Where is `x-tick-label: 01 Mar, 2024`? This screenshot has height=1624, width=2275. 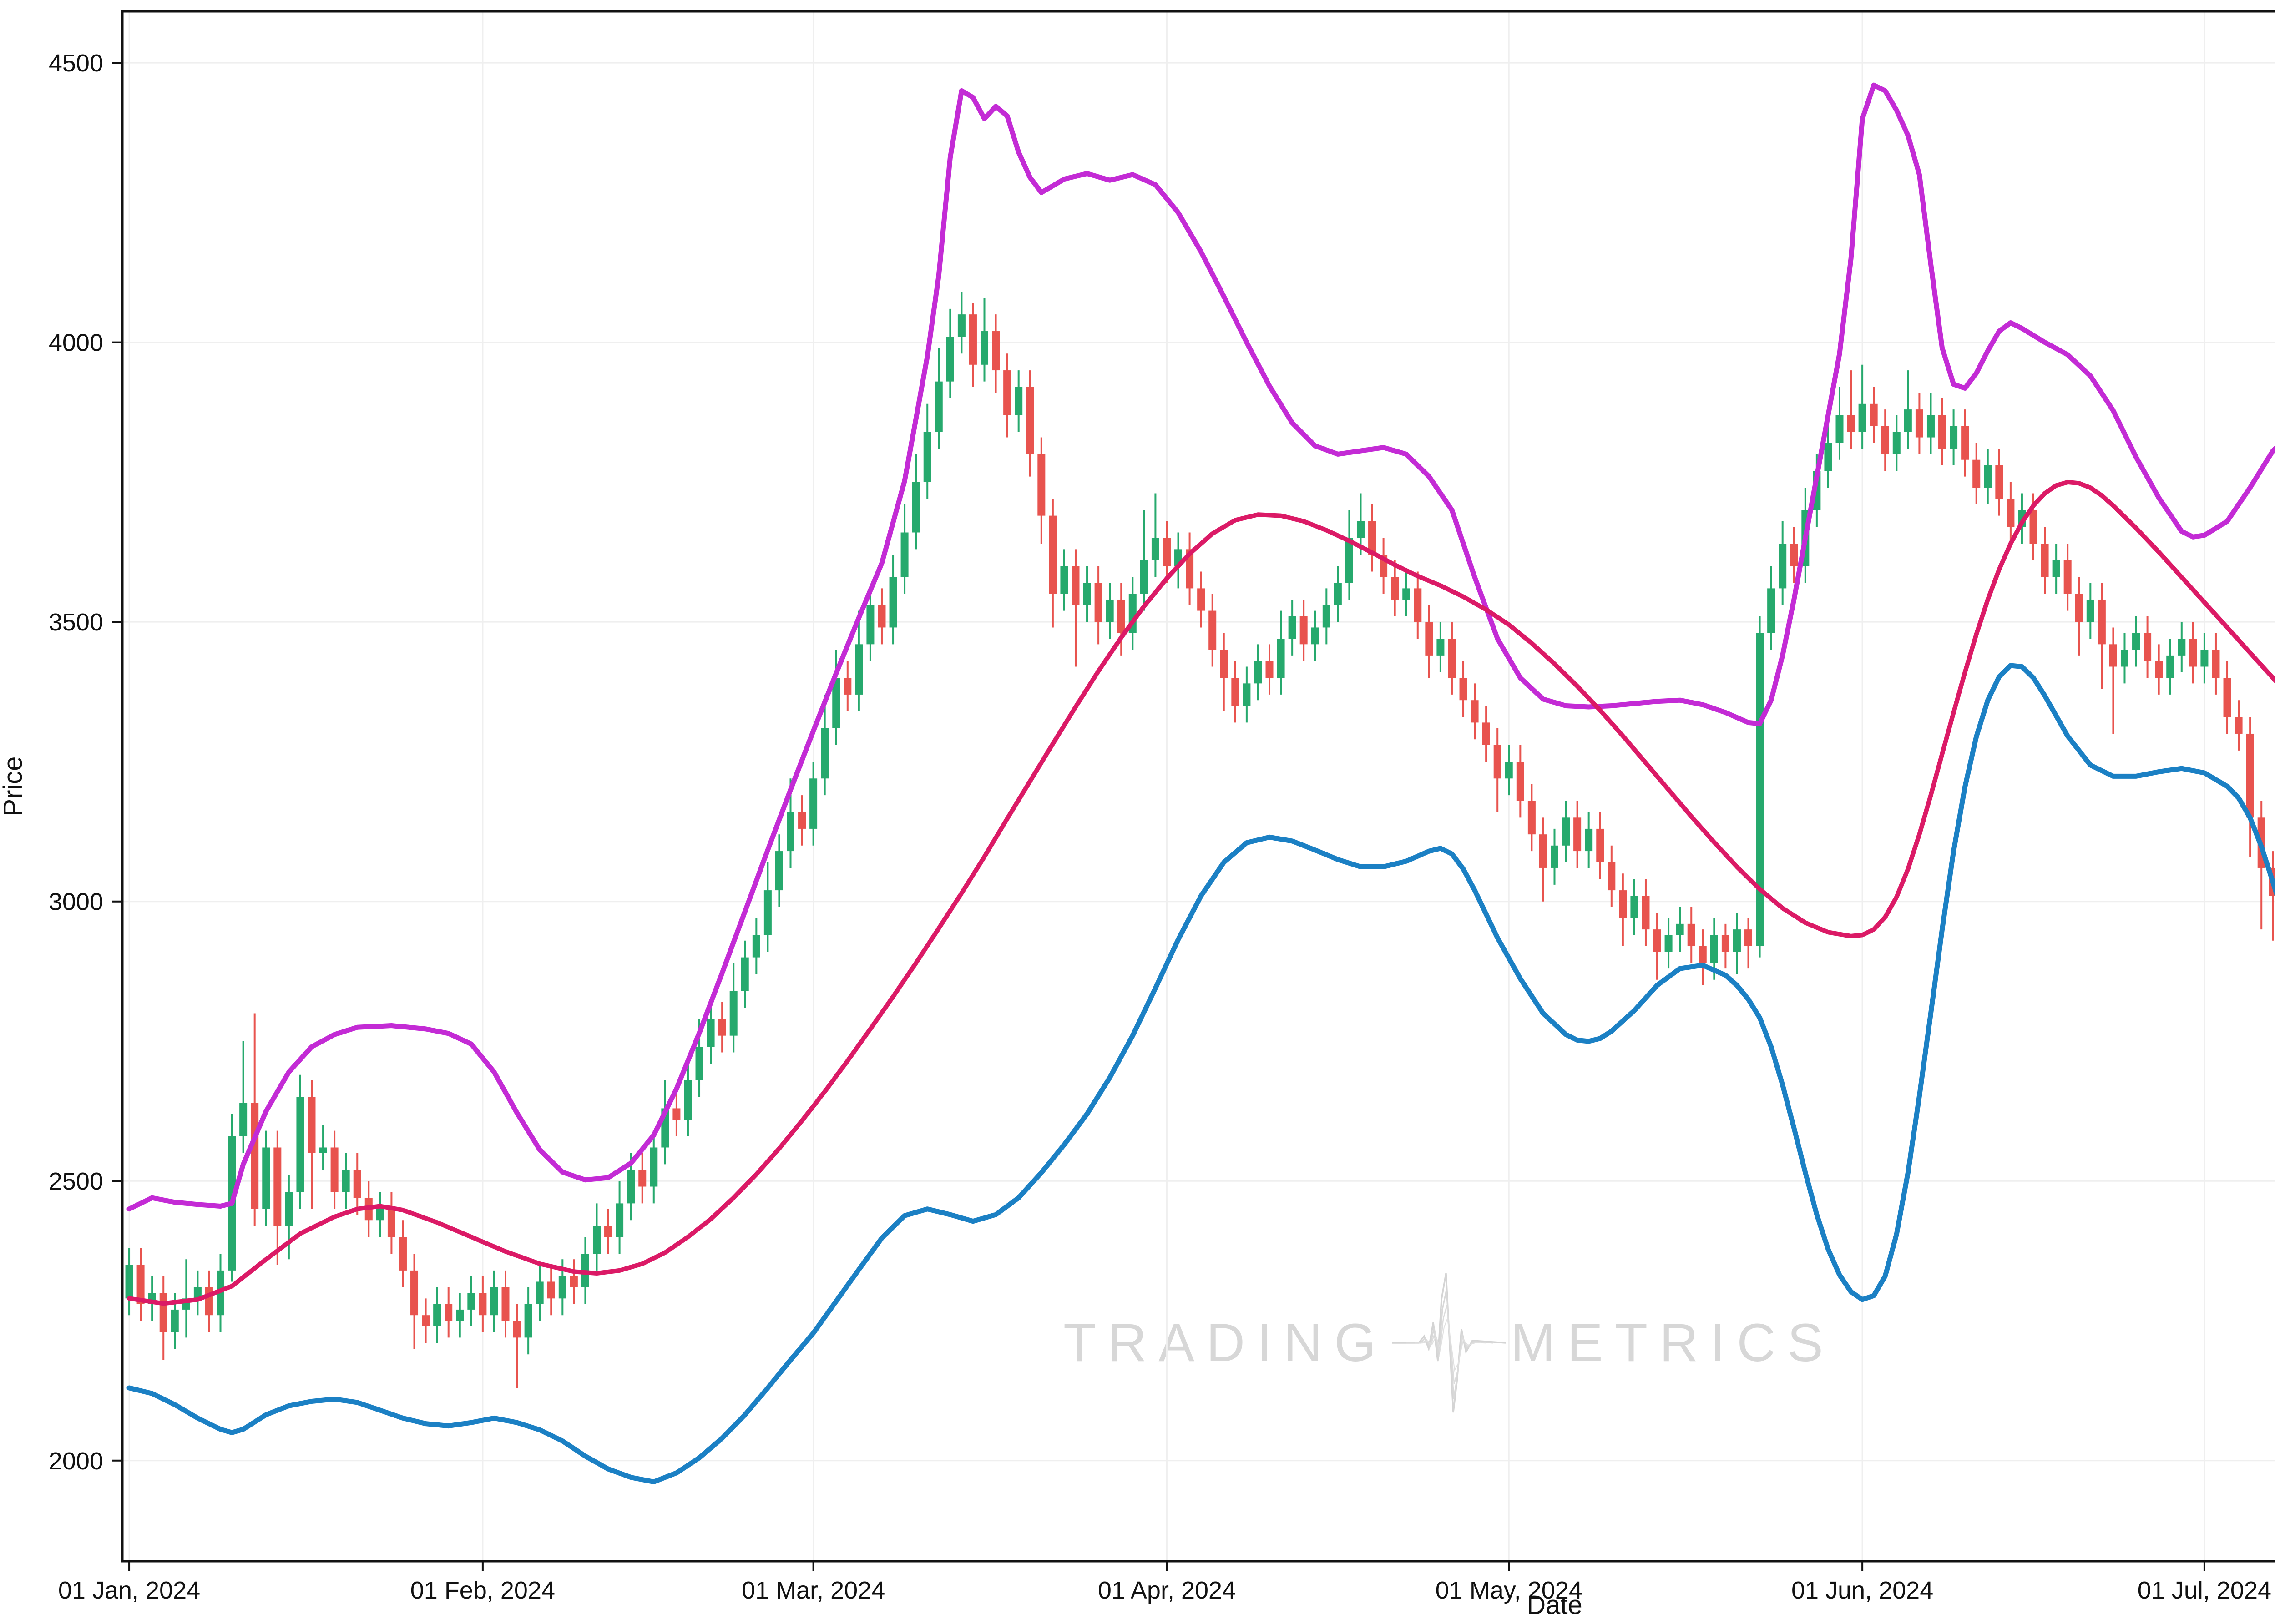
x-tick-label: 01 Mar, 2024 is located at coordinates (814, 1590).